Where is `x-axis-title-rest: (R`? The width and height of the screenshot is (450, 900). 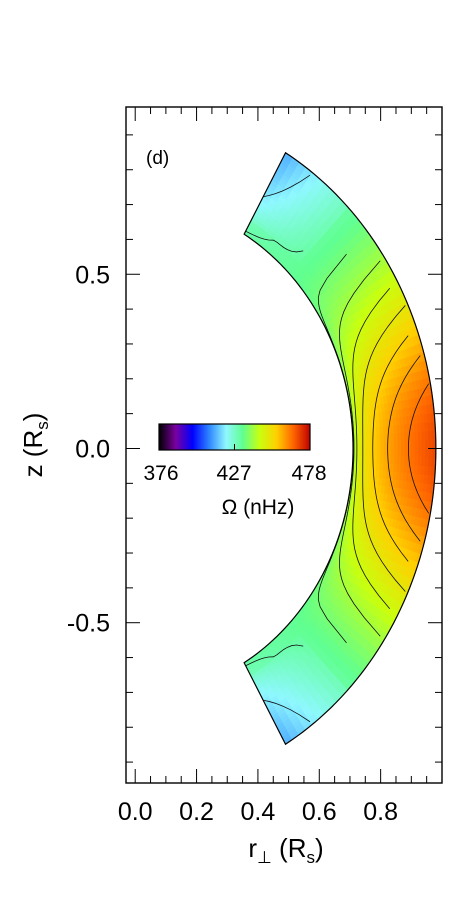
x-axis-title-rest: (R is located at coordinates (289, 848).